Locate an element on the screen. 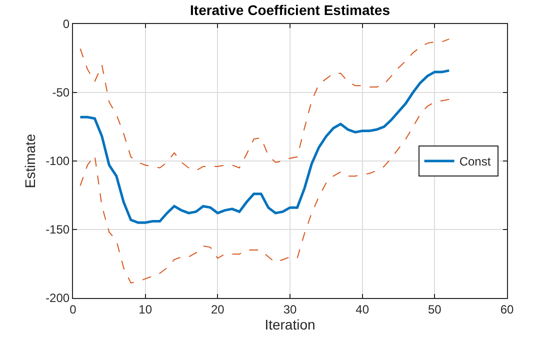 The width and height of the screenshot is (560, 337). y-tick-label: -200 is located at coordinates (58, 298).